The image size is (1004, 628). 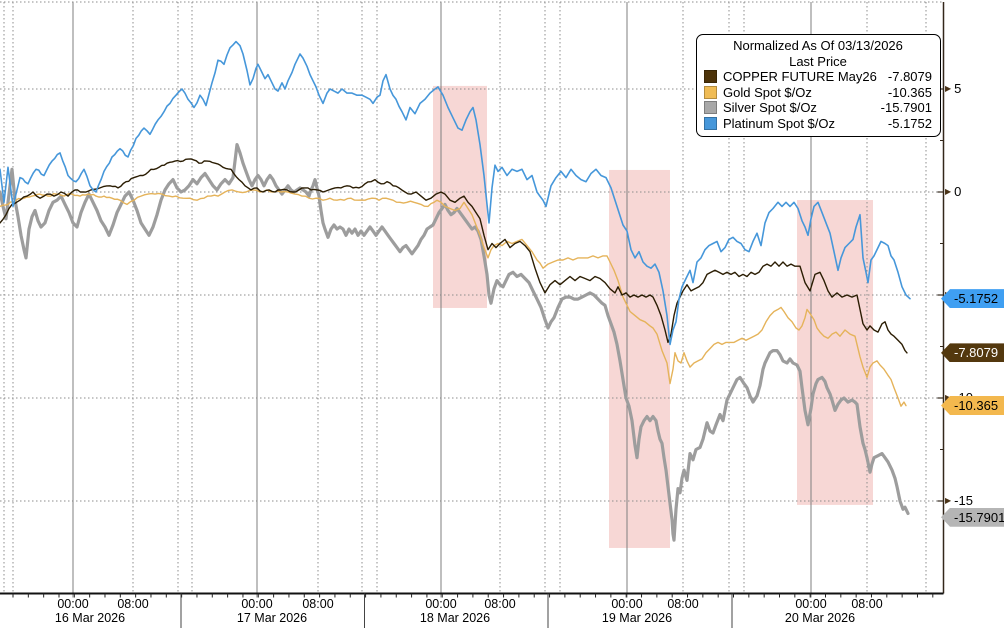 I want to click on date-label: 18 Mar 2026, so click(x=455, y=618).